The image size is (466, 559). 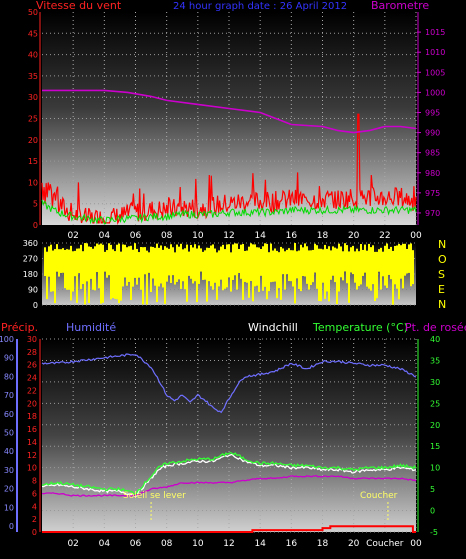 I want to click on x-tick-label: 10, so click(x=198, y=236).